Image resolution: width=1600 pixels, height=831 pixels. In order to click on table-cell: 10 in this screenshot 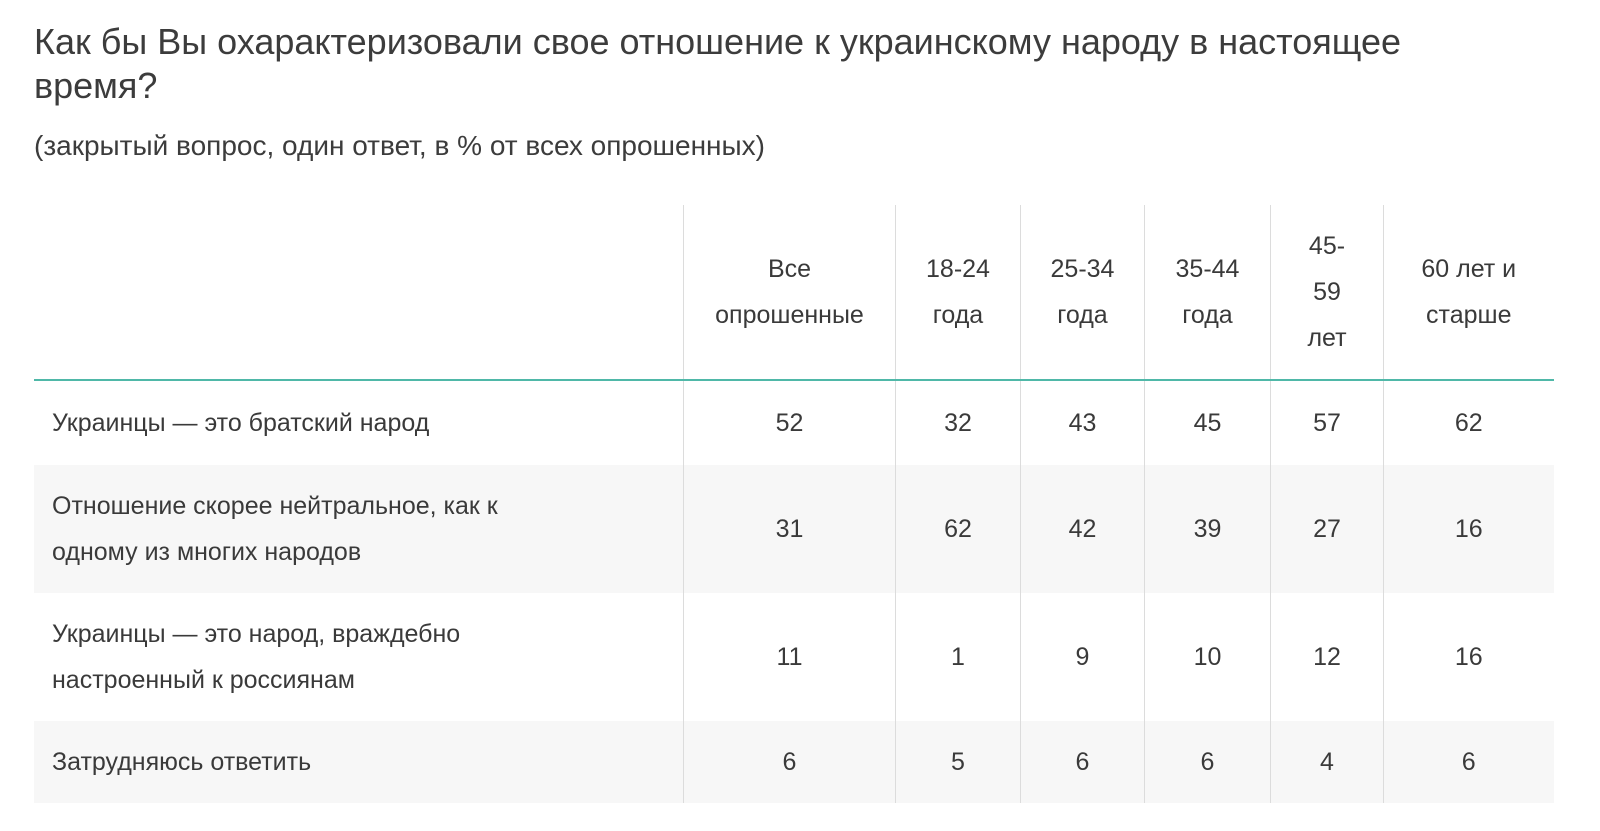, I will do `click(1207, 657)`.